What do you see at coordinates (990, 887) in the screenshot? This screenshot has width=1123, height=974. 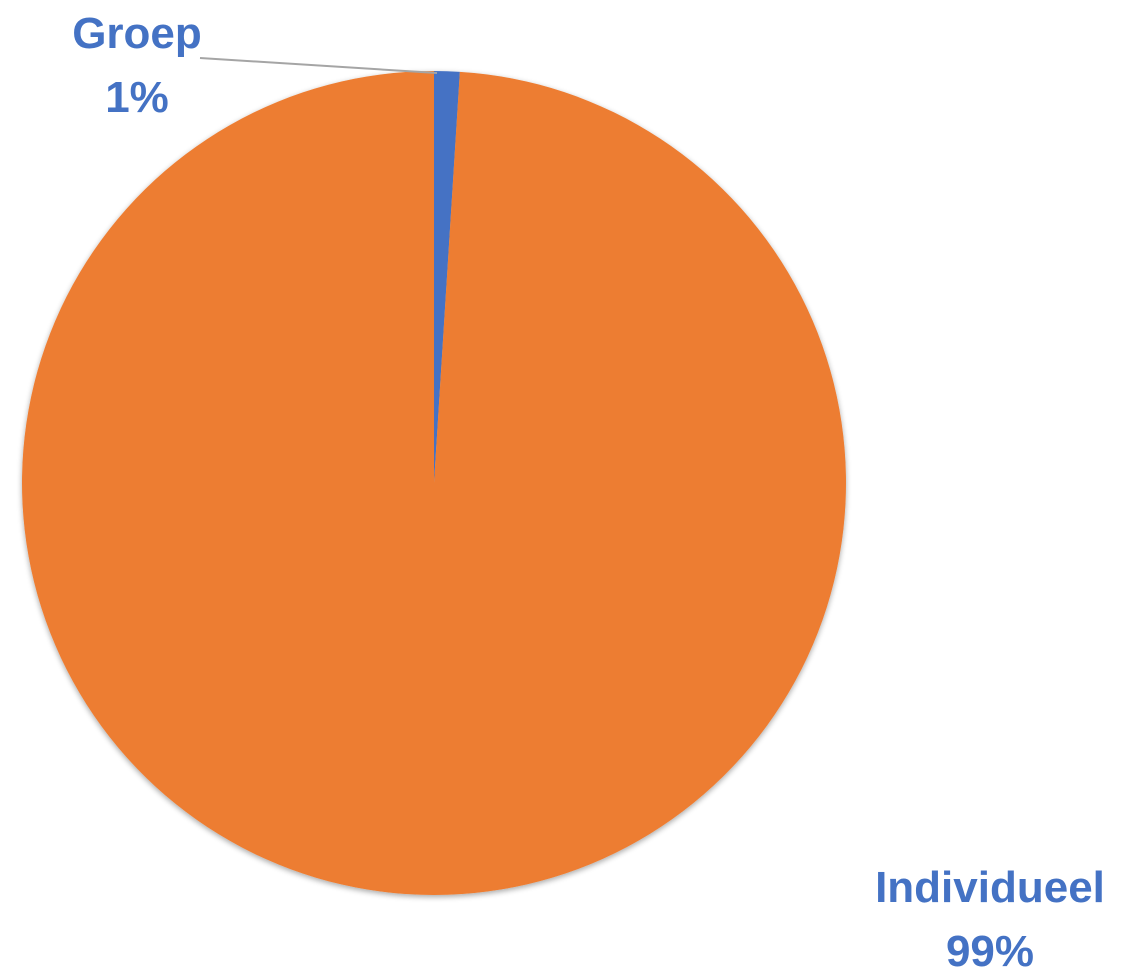 I see `slice-label-individueel: Individueel` at bounding box center [990, 887].